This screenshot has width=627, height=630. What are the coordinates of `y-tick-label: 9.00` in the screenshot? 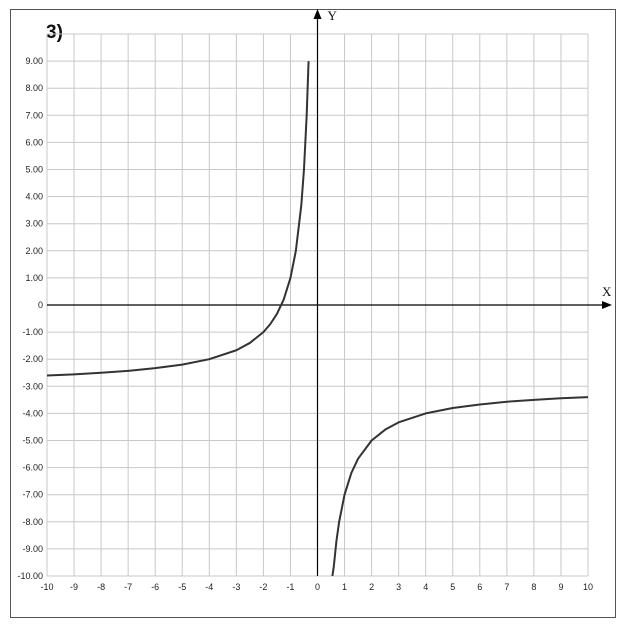 It's located at (34, 61).